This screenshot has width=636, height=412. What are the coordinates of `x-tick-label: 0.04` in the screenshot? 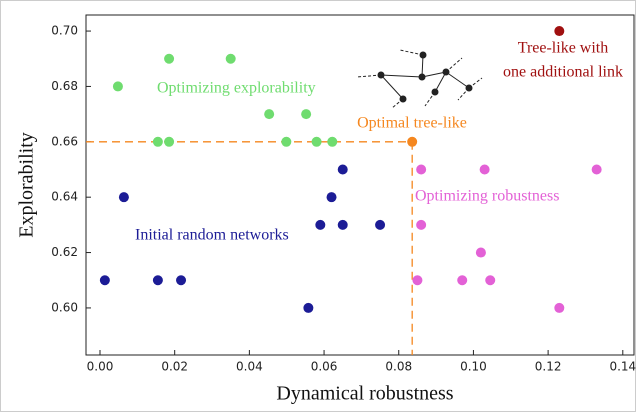 It's located at (249, 367).